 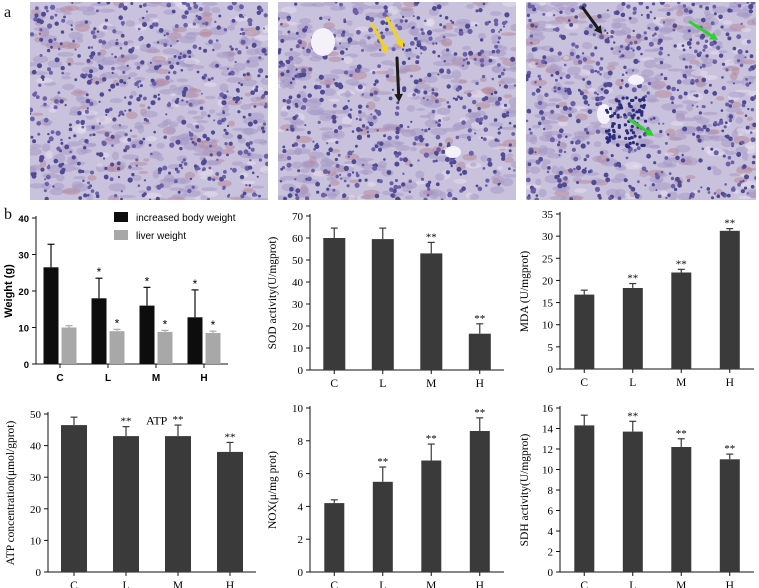 What do you see at coordinates (186, 218) in the screenshot?
I see `legend-label: increased body weight` at bounding box center [186, 218].